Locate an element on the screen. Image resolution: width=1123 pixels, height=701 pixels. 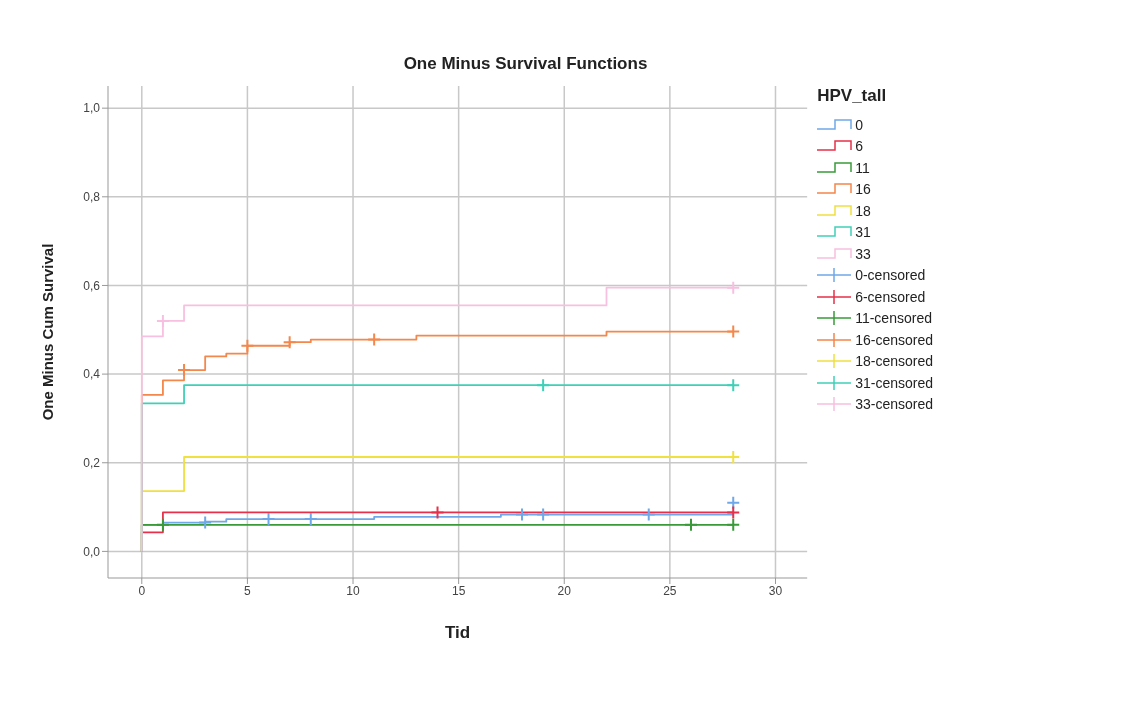
x-axis-title: Tid is located at coordinates (457, 632).